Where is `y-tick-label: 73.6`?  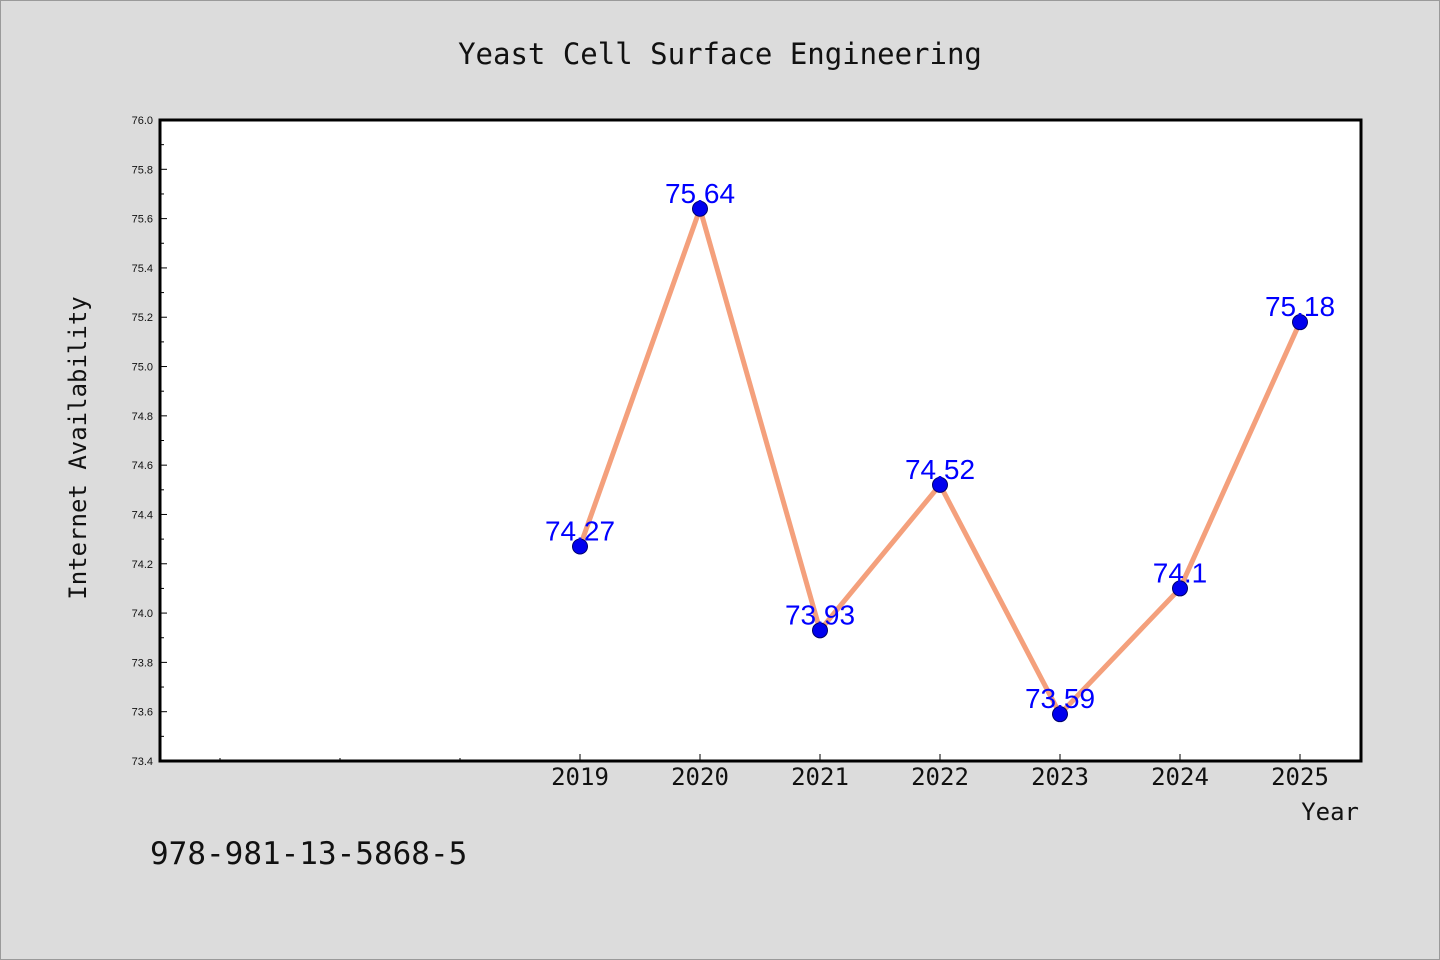
y-tick-label: 73.6 is located at coordinates (142, 713).